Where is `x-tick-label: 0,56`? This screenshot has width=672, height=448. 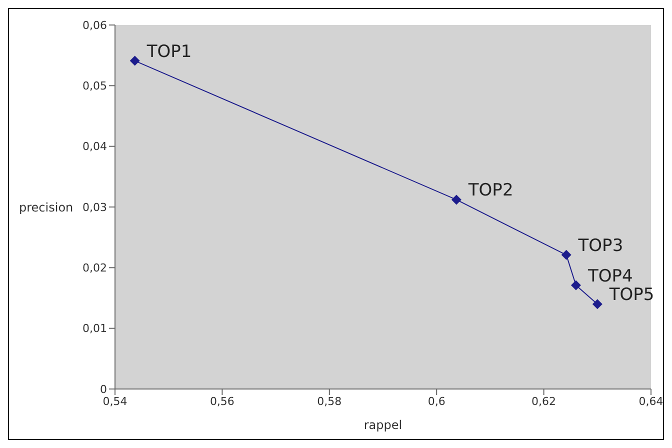 x-tick-label: 0,56 is located at coordinates (222, 401).